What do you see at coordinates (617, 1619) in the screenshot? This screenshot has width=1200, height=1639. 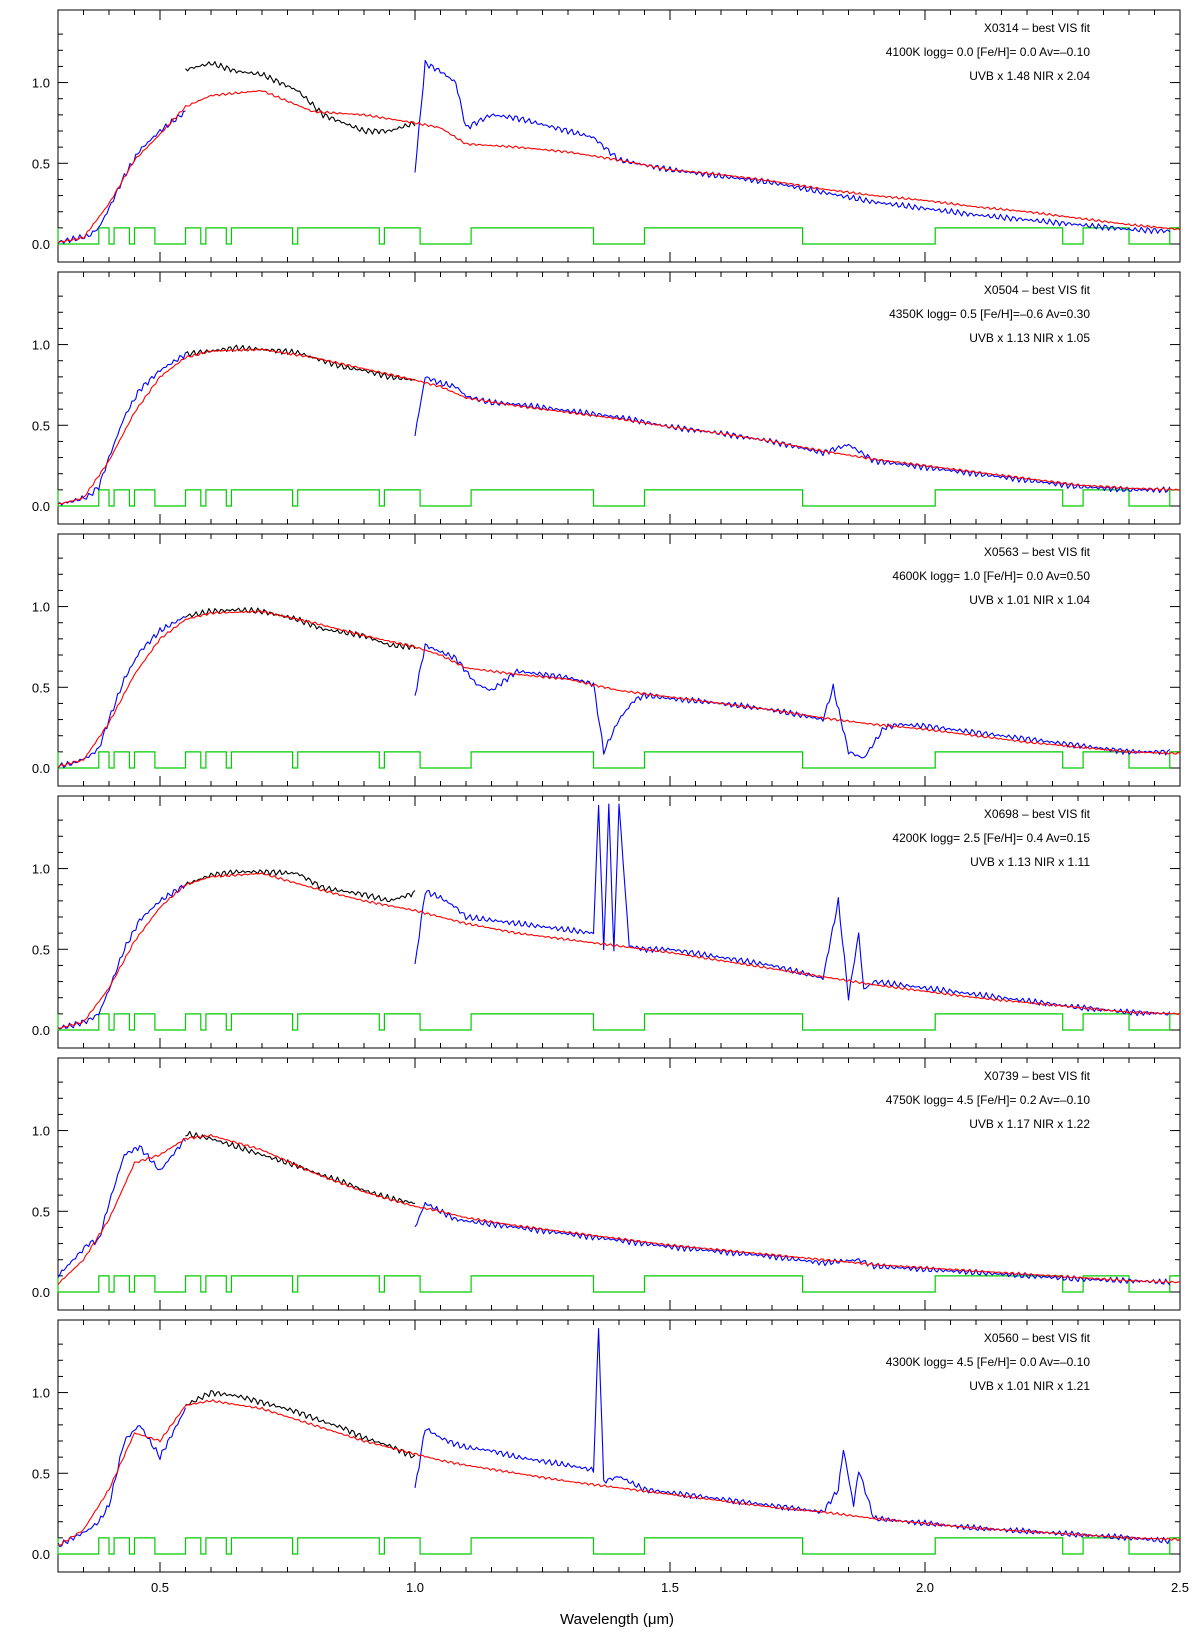 I see `x-axis-title: Wavelength (μm)` at bounding box center [617, 1619].